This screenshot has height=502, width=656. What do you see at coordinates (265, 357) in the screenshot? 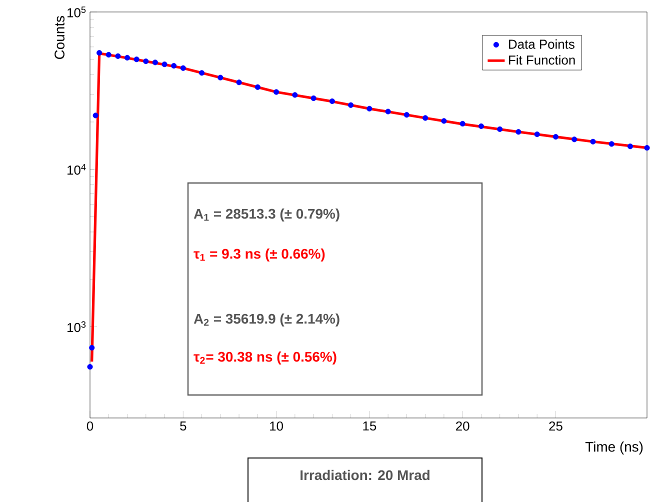
I see `annotation: τ$_{2}$= 30.38 ns (± 0.56%)` at bounding box center [265, 357].